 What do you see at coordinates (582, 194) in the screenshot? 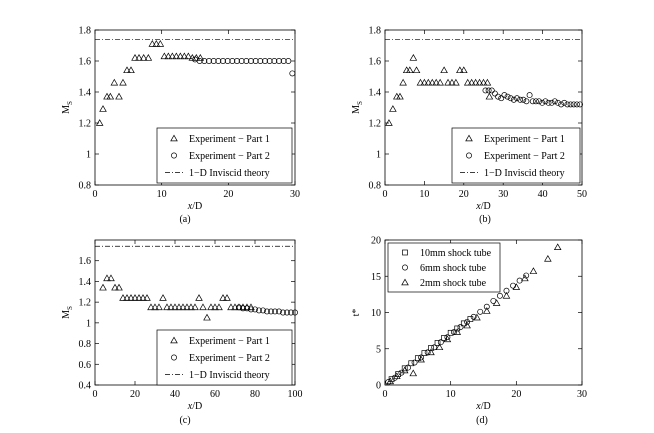
I see `x-tick-label: 50` at bounding box center [582, 194].